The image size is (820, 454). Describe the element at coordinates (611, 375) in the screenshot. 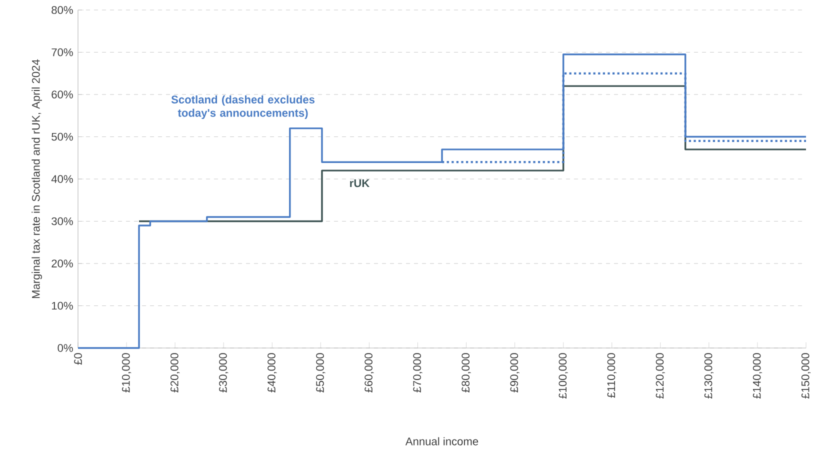

I see `x-tick-label: £110,000` at that location.